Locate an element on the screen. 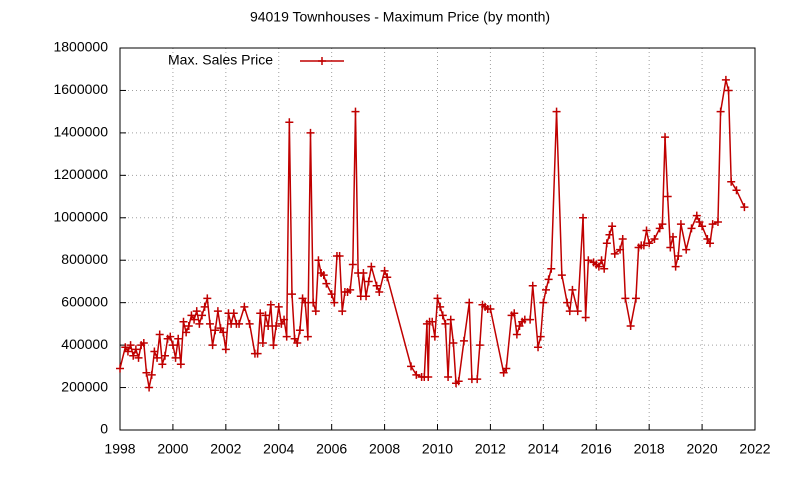 The width and height of the screenshot is (800, 485). y-tick-label: 600000 is located at coordinates (84, 301).